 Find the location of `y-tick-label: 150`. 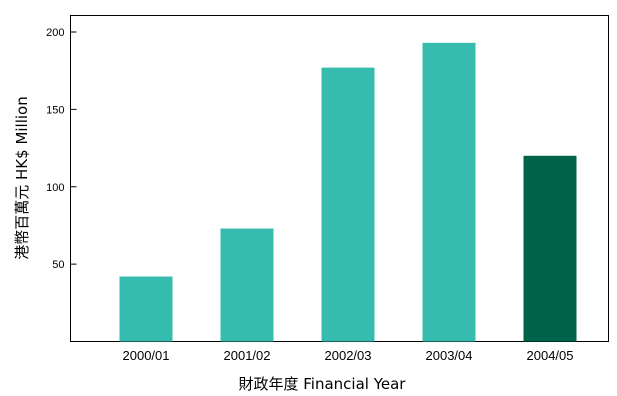

y-tick-label: 150 is located at coordinates (55, 110).